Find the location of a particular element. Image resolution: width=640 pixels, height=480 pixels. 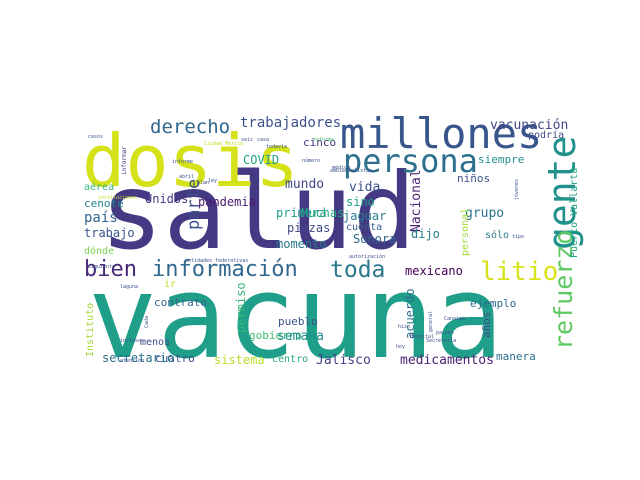

word-90: Ciudad México is located at coordinates (223, 143).